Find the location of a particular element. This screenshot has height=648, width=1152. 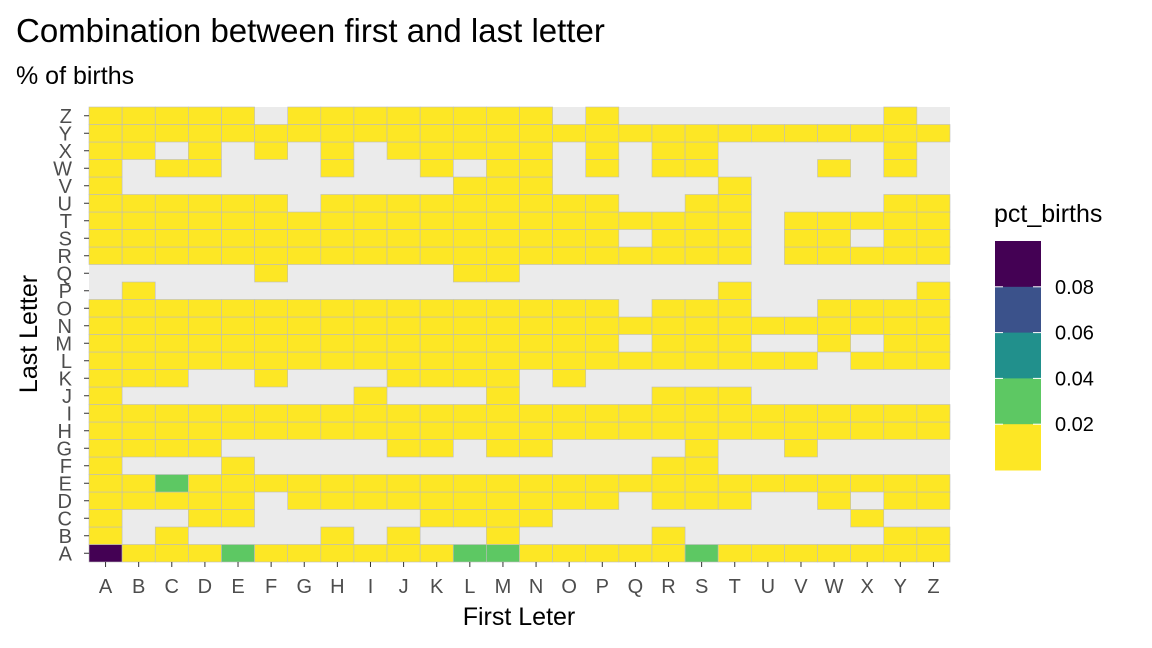

heatmap-cell-Y-O is located at coordinates (900, 308).